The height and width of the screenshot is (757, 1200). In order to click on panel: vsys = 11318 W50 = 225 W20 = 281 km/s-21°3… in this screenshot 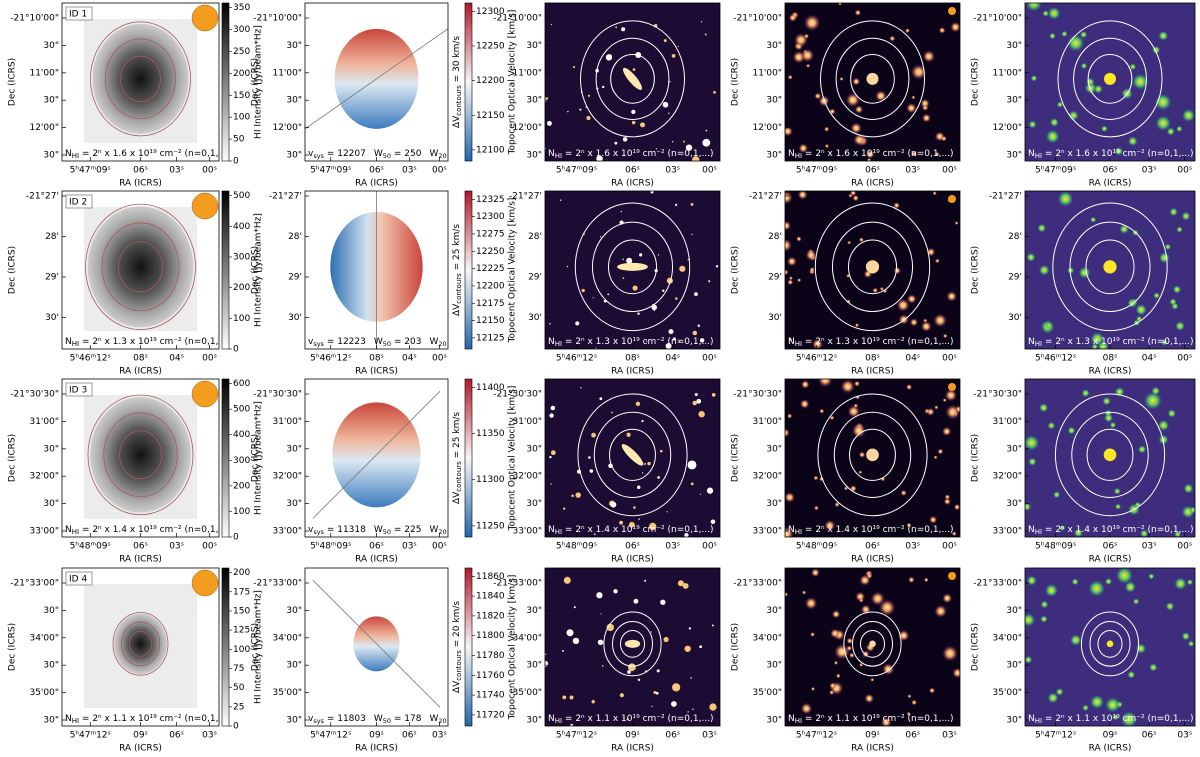, I will do `click(384, 471)`.